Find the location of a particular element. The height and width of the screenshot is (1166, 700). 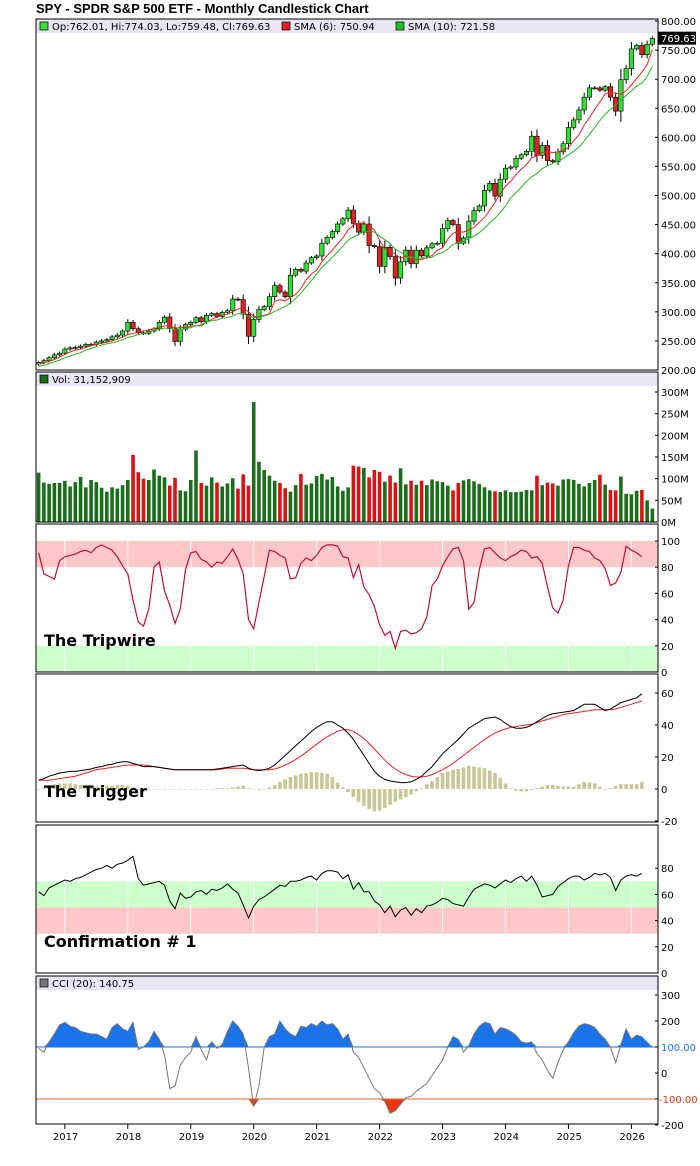

x-tick-label: 2020 is located at coordinates (254, 1137).